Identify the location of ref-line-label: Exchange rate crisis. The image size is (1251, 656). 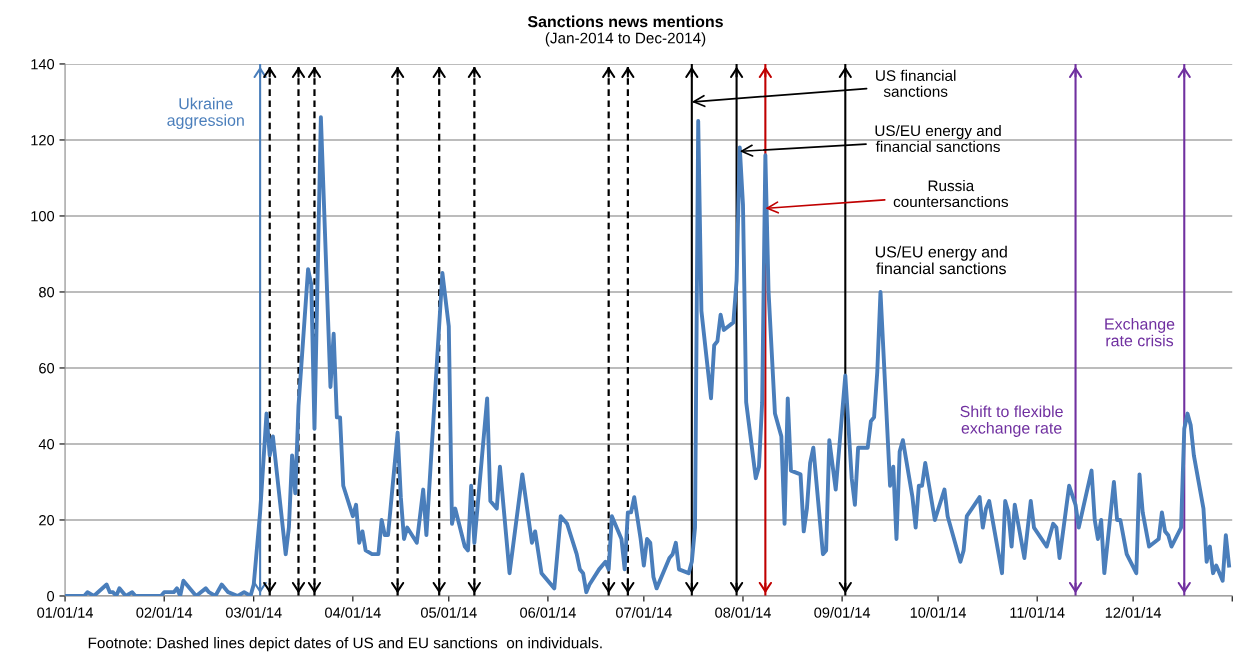
(1140, 332).